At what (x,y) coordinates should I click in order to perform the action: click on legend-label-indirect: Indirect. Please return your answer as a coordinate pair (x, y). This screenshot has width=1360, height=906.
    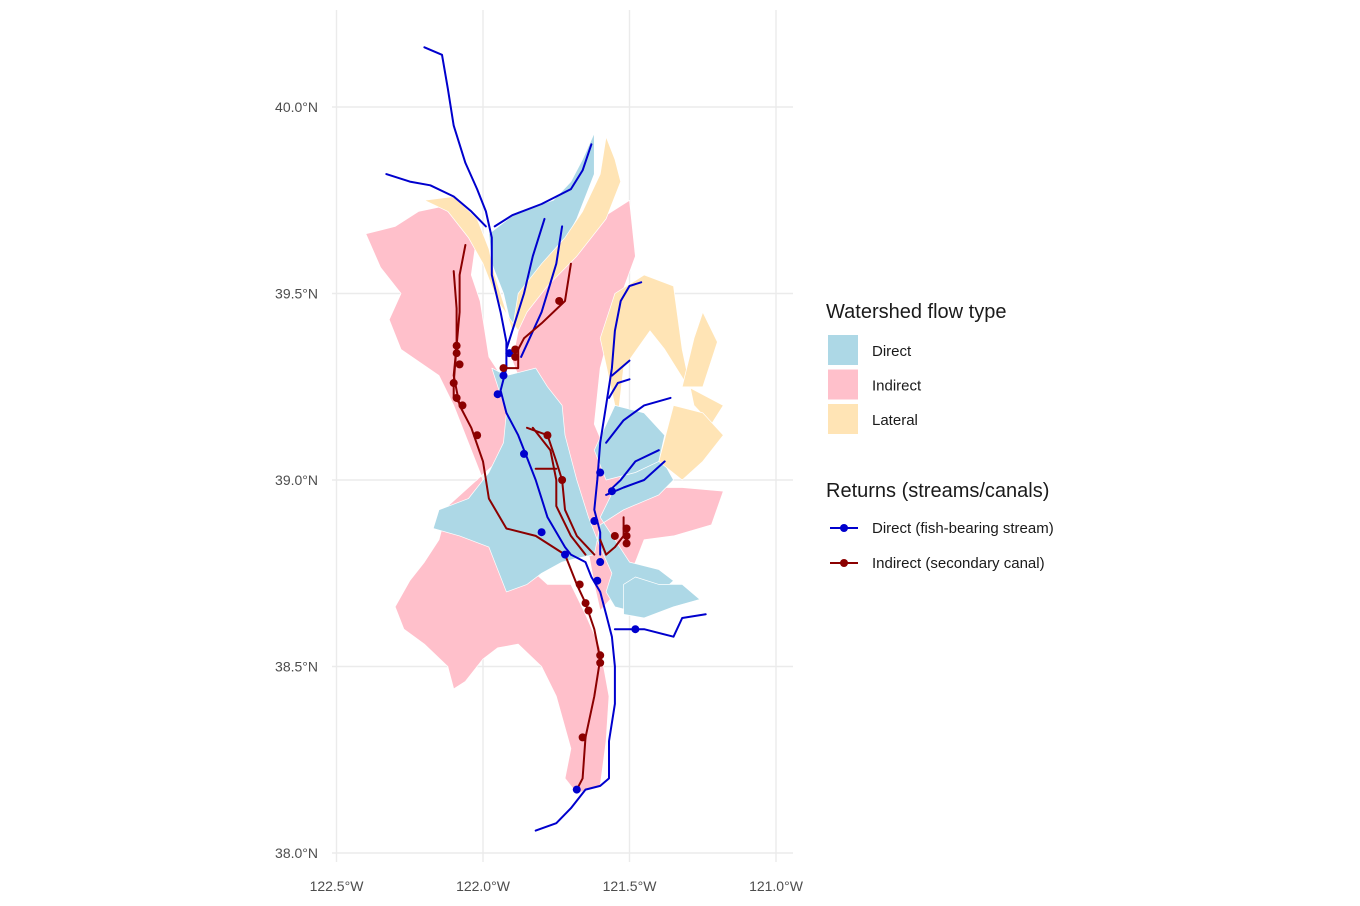
    Looking at the image, I should click on (897, 386).